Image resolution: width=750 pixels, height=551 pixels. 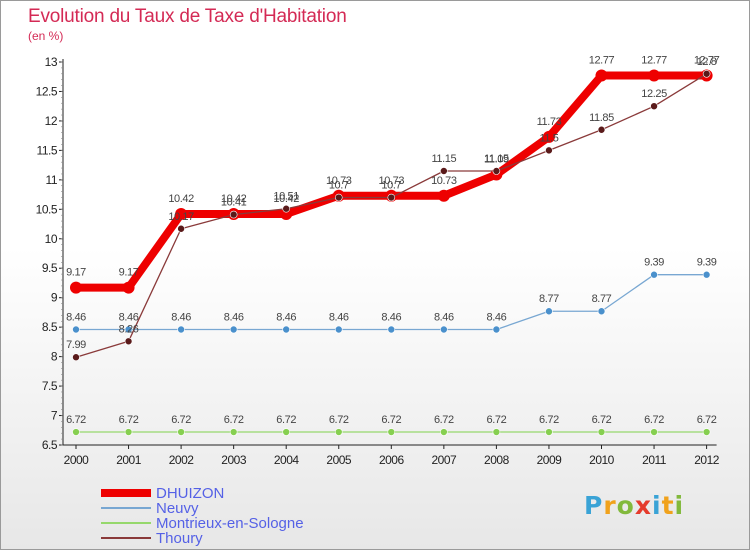 What do you see at coordinates (51, 62) in the screenshot?
I see `y-tick-label: 13` at bounding box center [51, 62].